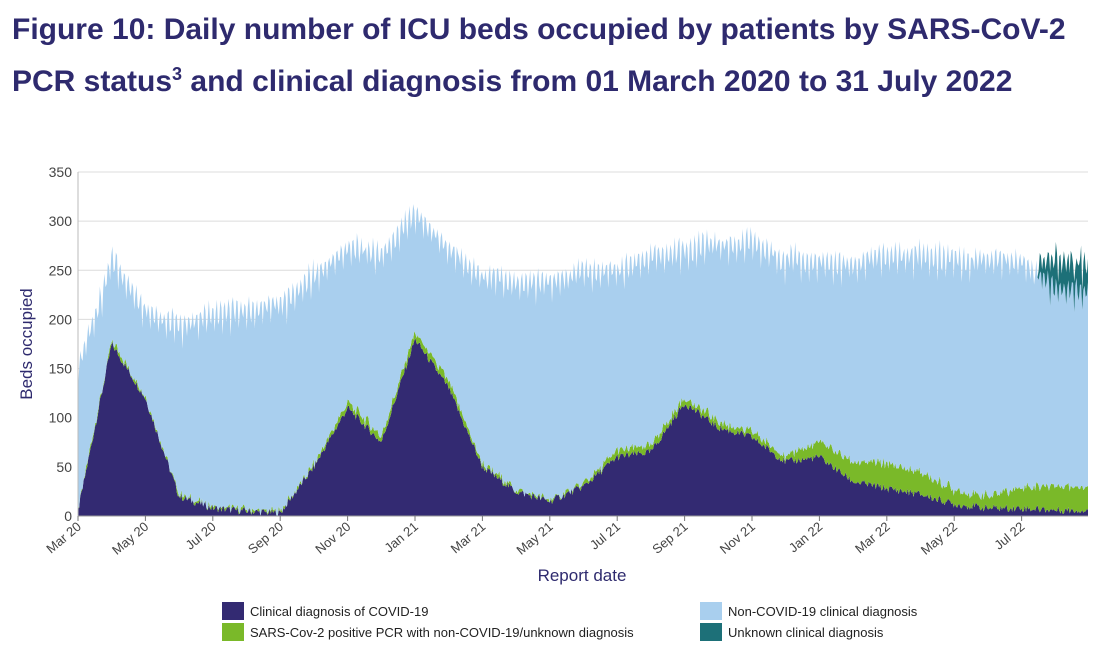 This screenshot has width=1107, height=665. I want to click on x-tick-label-2: Jul 20, so click(201, 536).